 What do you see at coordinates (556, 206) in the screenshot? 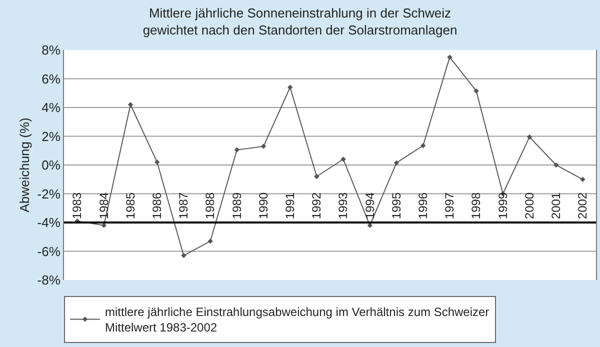
I see `x-tick-label: 2001` at bounding box center [556, 206].